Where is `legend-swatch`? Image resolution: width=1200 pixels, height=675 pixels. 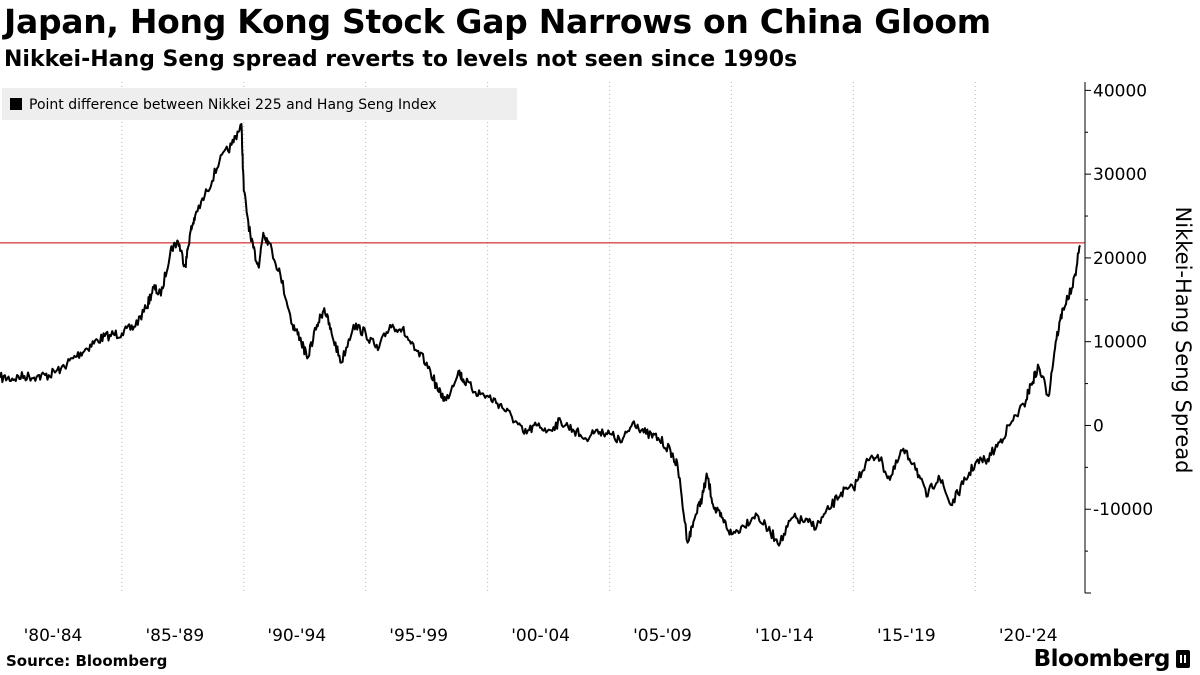 legend-swatch is located at coordinates (16, 104).